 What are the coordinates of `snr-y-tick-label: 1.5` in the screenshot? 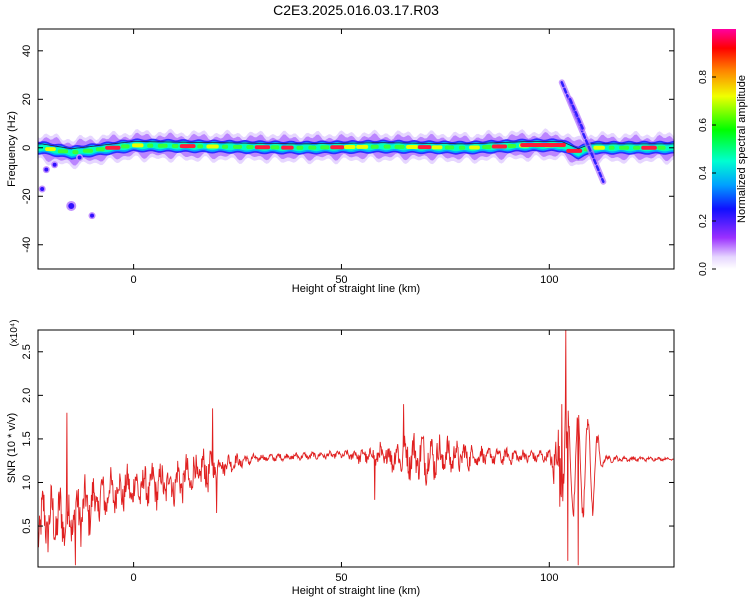 It's located at (27, 438).